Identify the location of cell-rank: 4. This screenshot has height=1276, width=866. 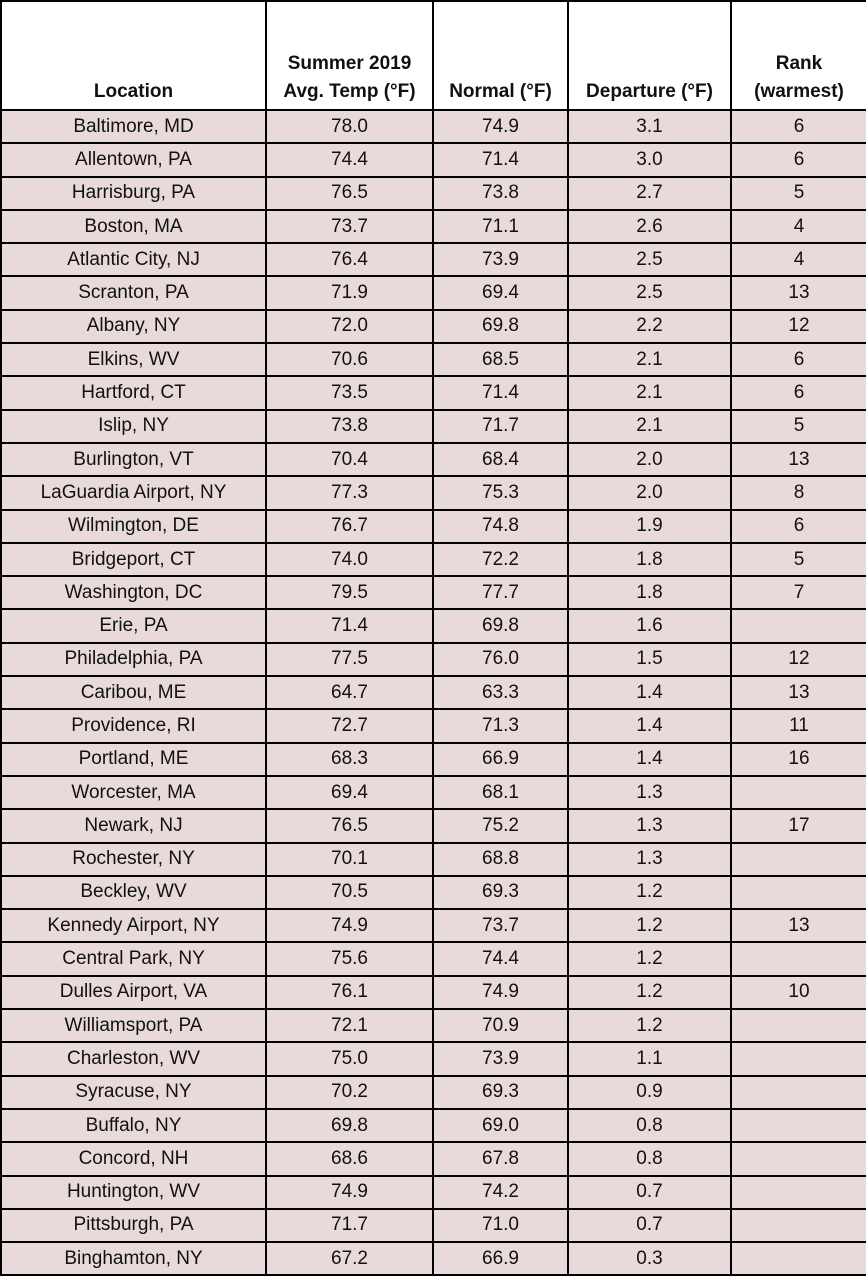
(798, 226).